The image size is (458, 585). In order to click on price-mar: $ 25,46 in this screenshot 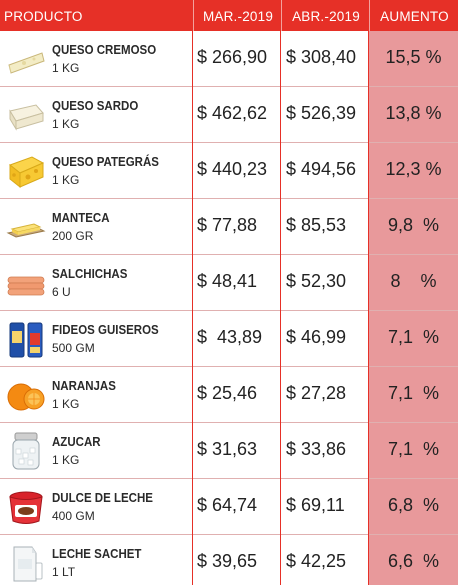, I will do `click(227, 393)`.